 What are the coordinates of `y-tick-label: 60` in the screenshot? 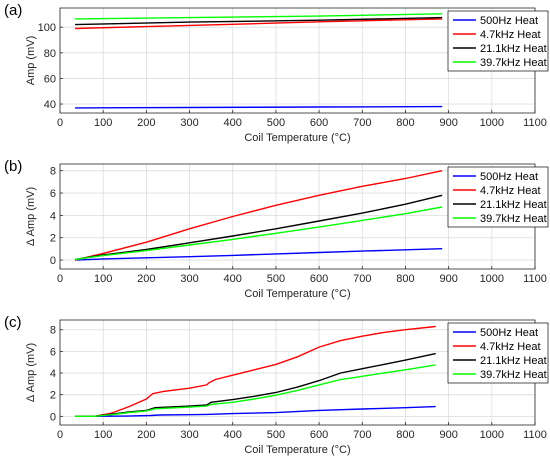 It's located at (50, 79).